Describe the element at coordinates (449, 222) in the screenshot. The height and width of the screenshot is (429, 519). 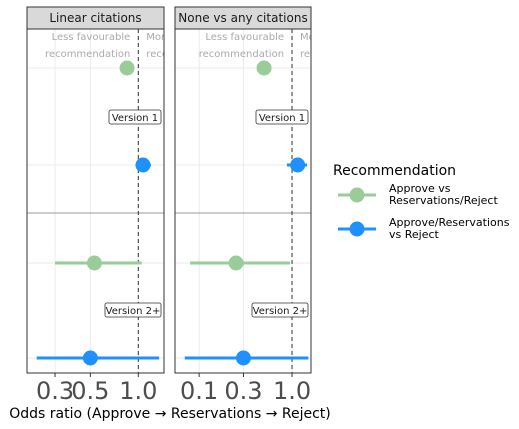
I see `legend-item-label-line1: Approve/Reservations` at that location.